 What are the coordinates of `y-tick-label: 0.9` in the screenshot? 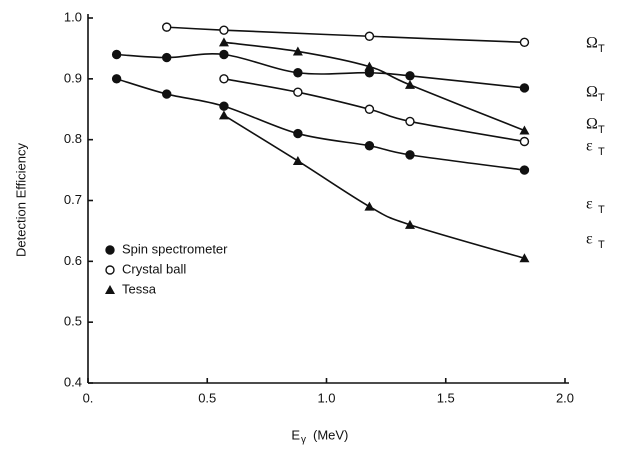 It's located at (73, 77).